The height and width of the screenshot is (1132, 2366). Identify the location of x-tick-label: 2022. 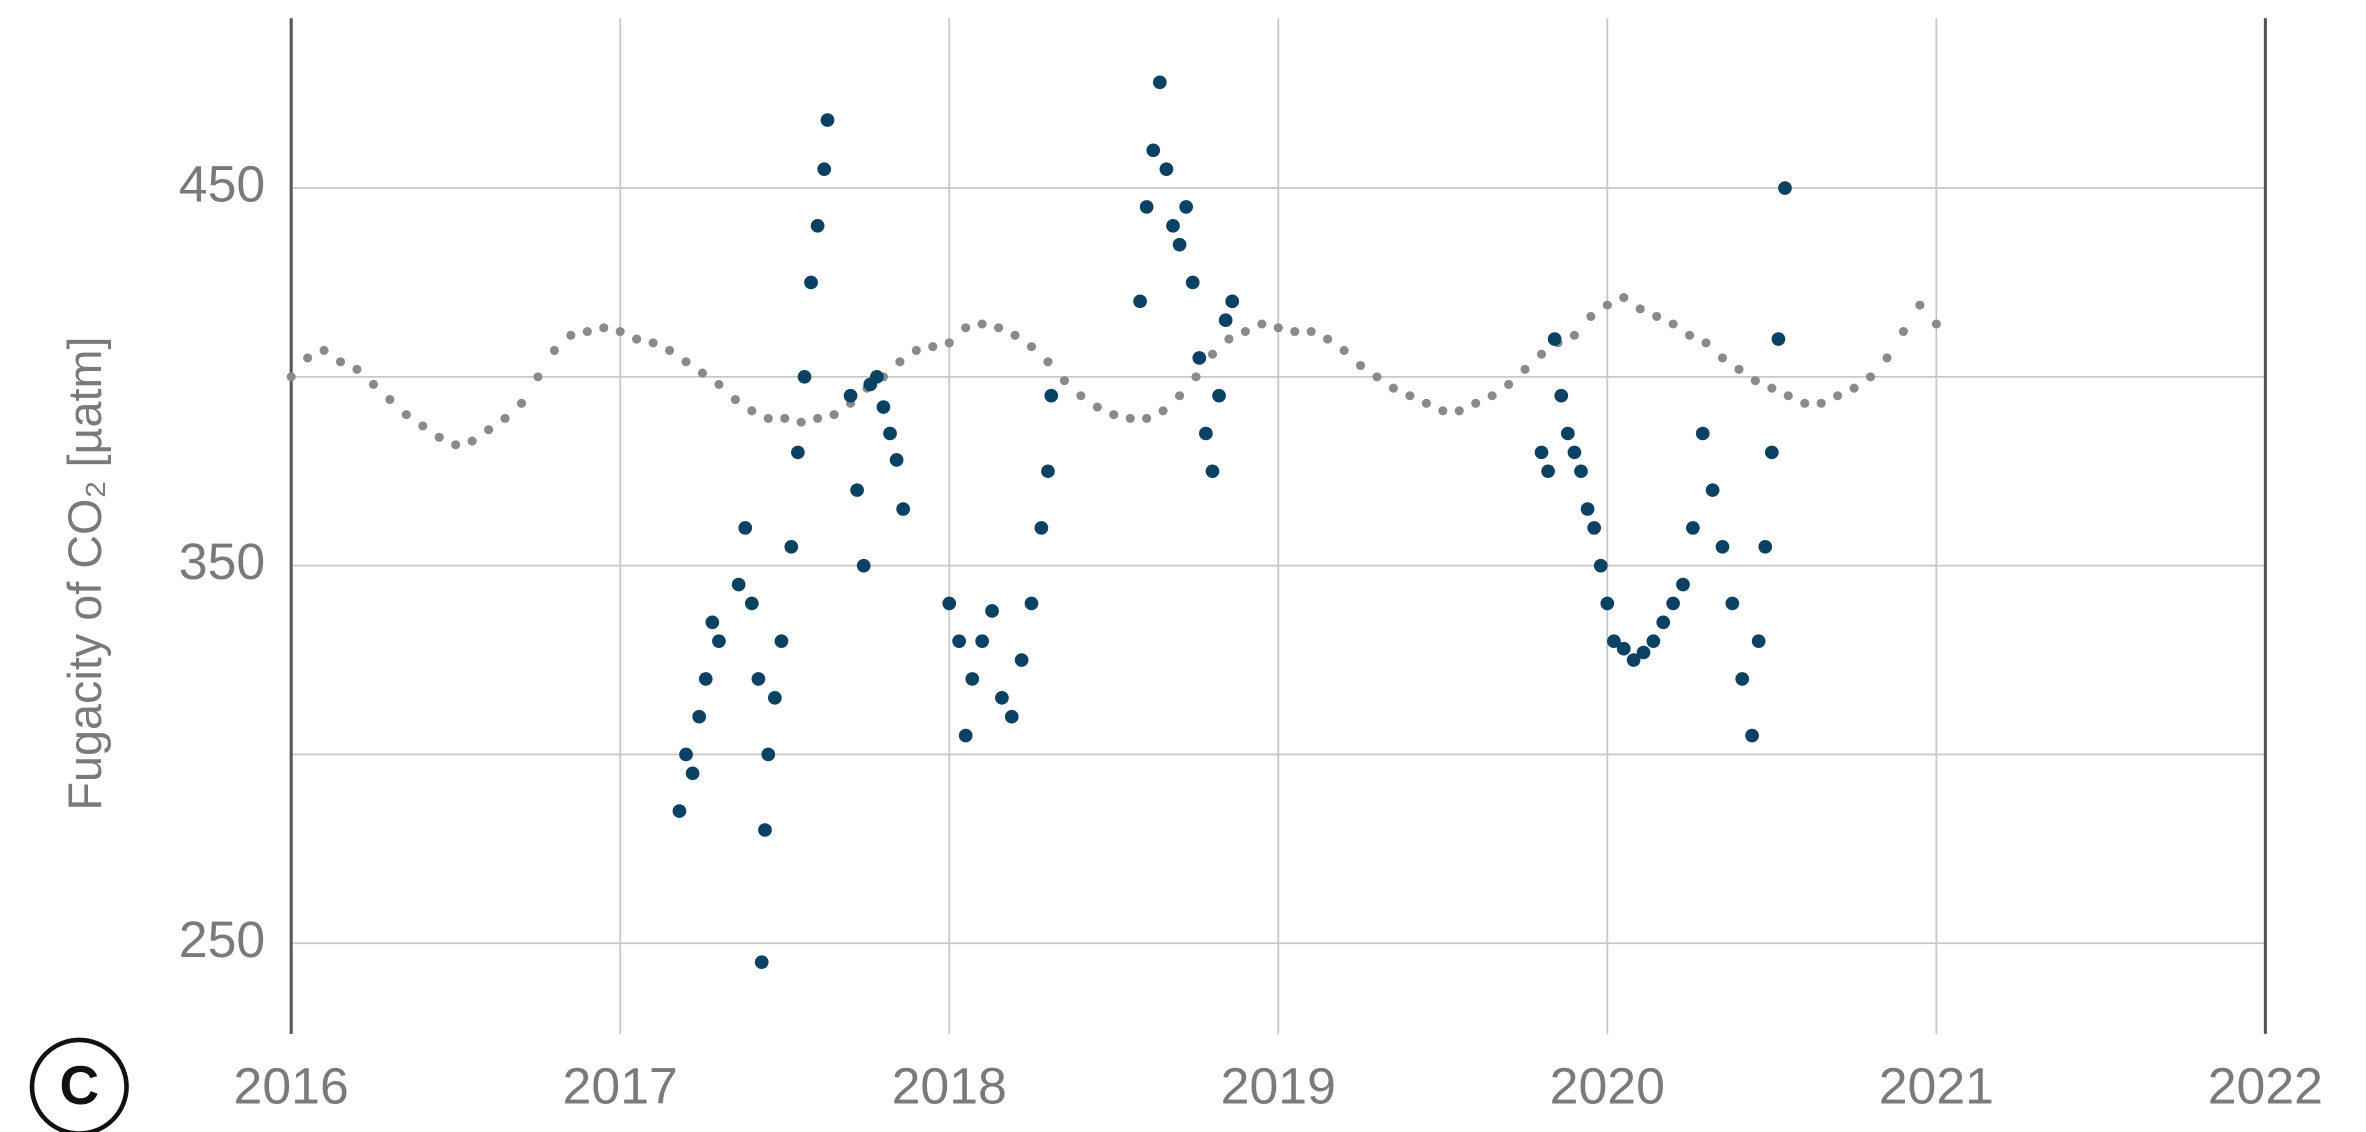
(2265, 1086).